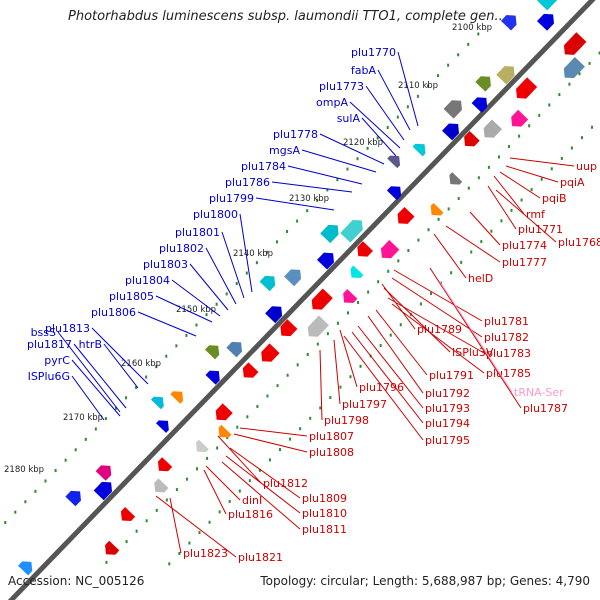  I want to click on reverse-gene-label: plu1809, so click(324, 498).